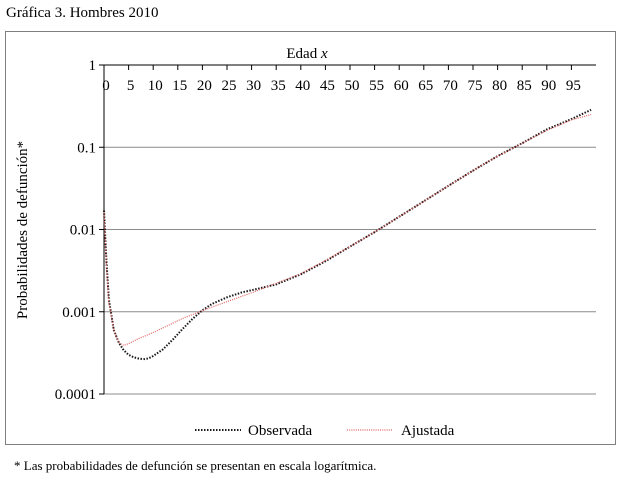  I want to click on x-tick-label: 25, so click(229, 86).